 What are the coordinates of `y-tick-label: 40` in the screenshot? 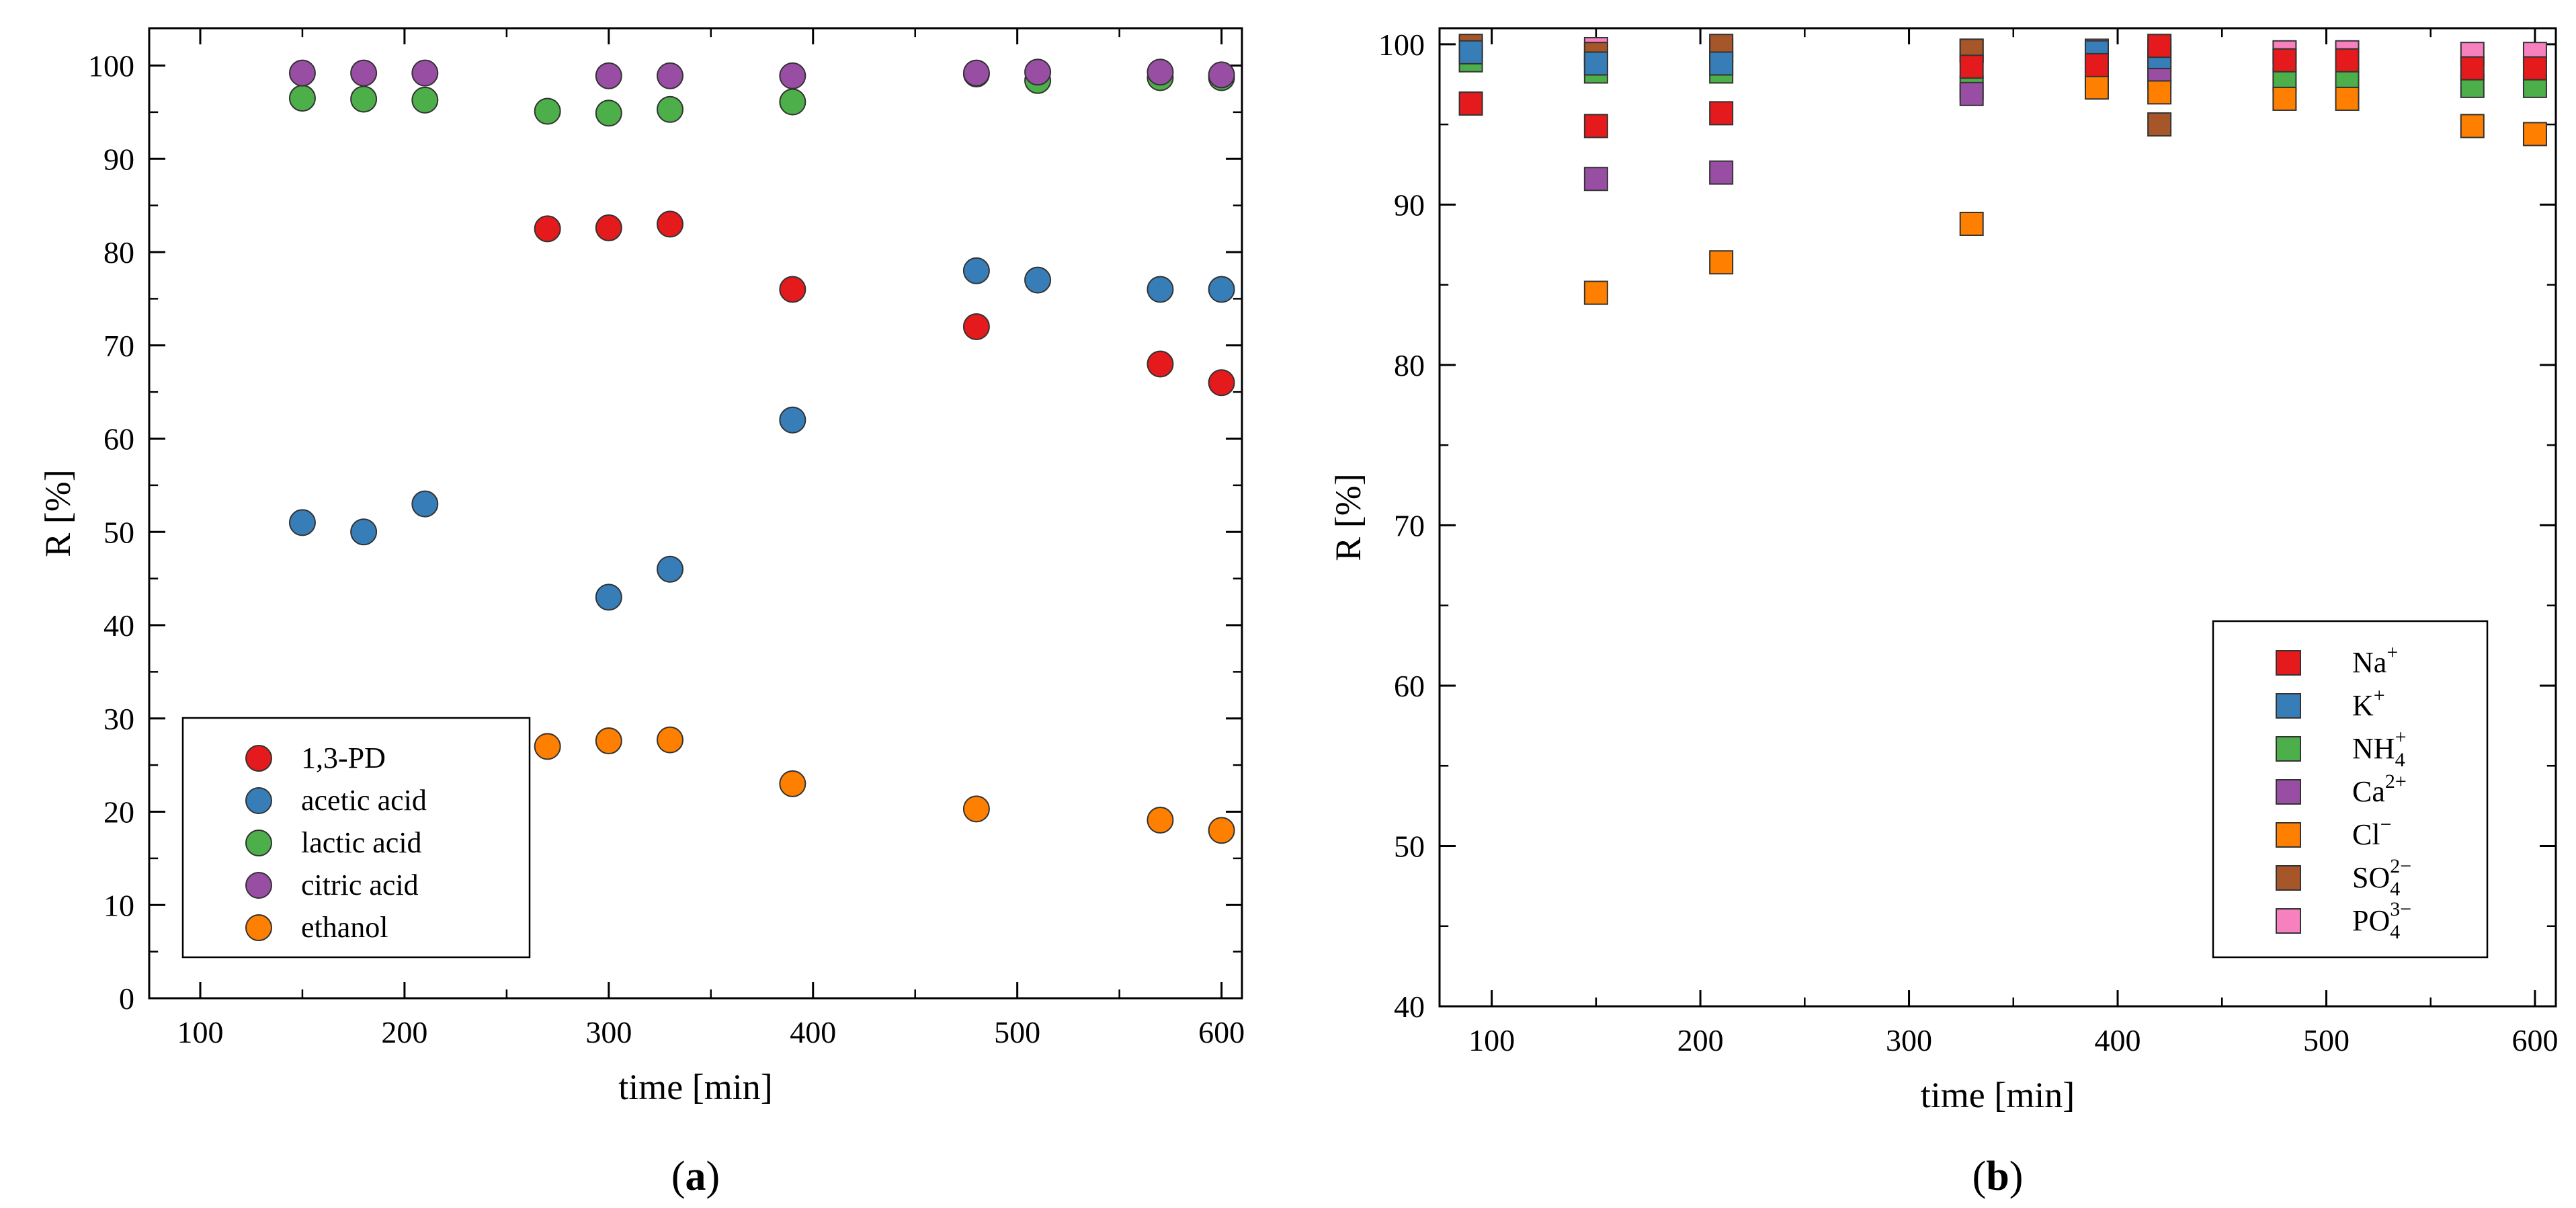 It's located at (118, 625).